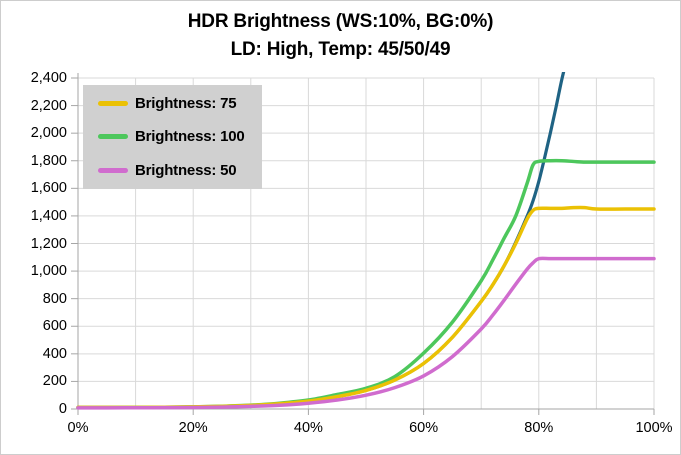 Image resolution: width=681 pixels, height=455 pixels. What do you see at coordinates (62, 409) in the screenshot?
I see `y-axis-label: 0` at bounding box center [62, 409].